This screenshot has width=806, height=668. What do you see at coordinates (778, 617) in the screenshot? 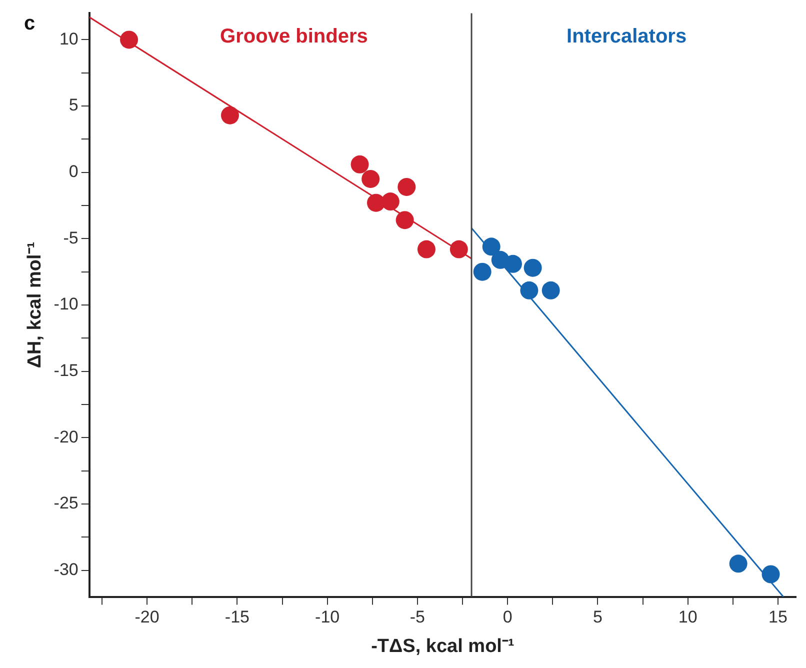
I see `x-tick-label: 15` at bounding box center [778, 617].